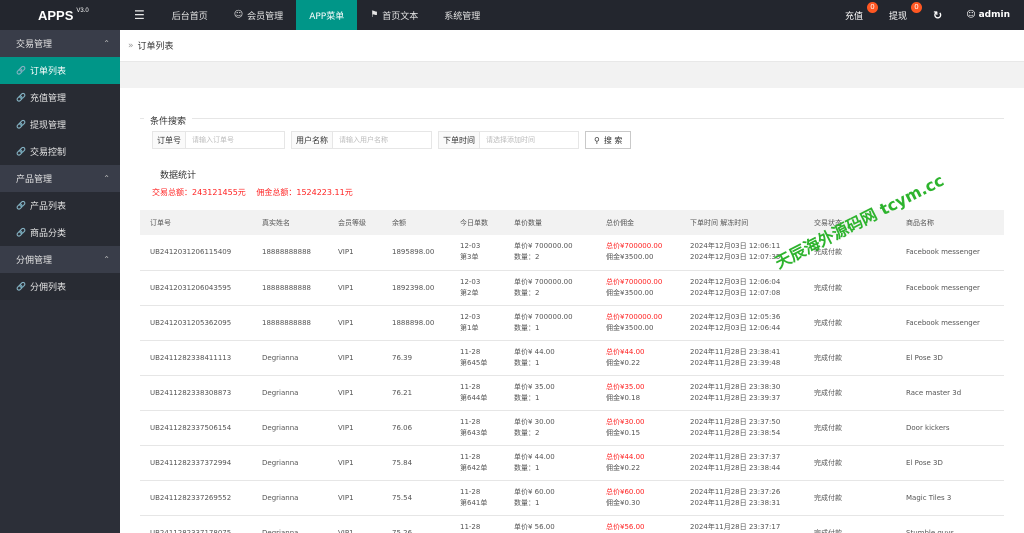 The image size is (1024, 533). Describe the element at coordinates (168, 120) in the screenshot. I see `search-title: 条件搜索` at that location.